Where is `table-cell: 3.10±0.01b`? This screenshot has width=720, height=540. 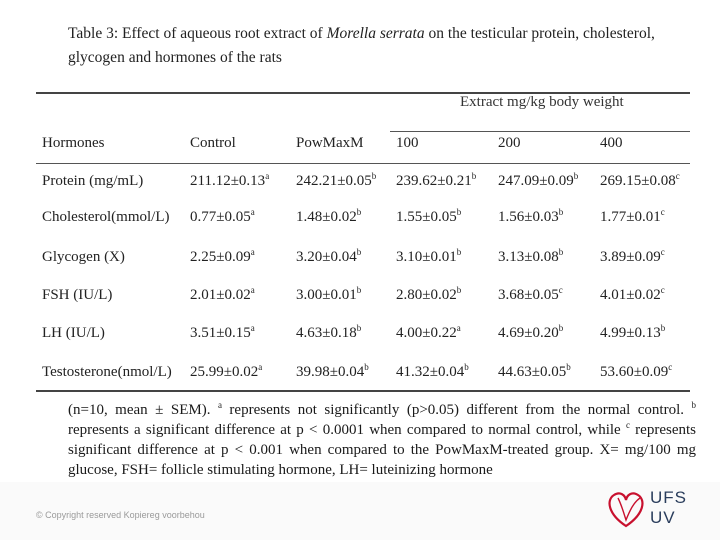 table-cell: 3.10±0.01b is located at coordinates (429, 256).